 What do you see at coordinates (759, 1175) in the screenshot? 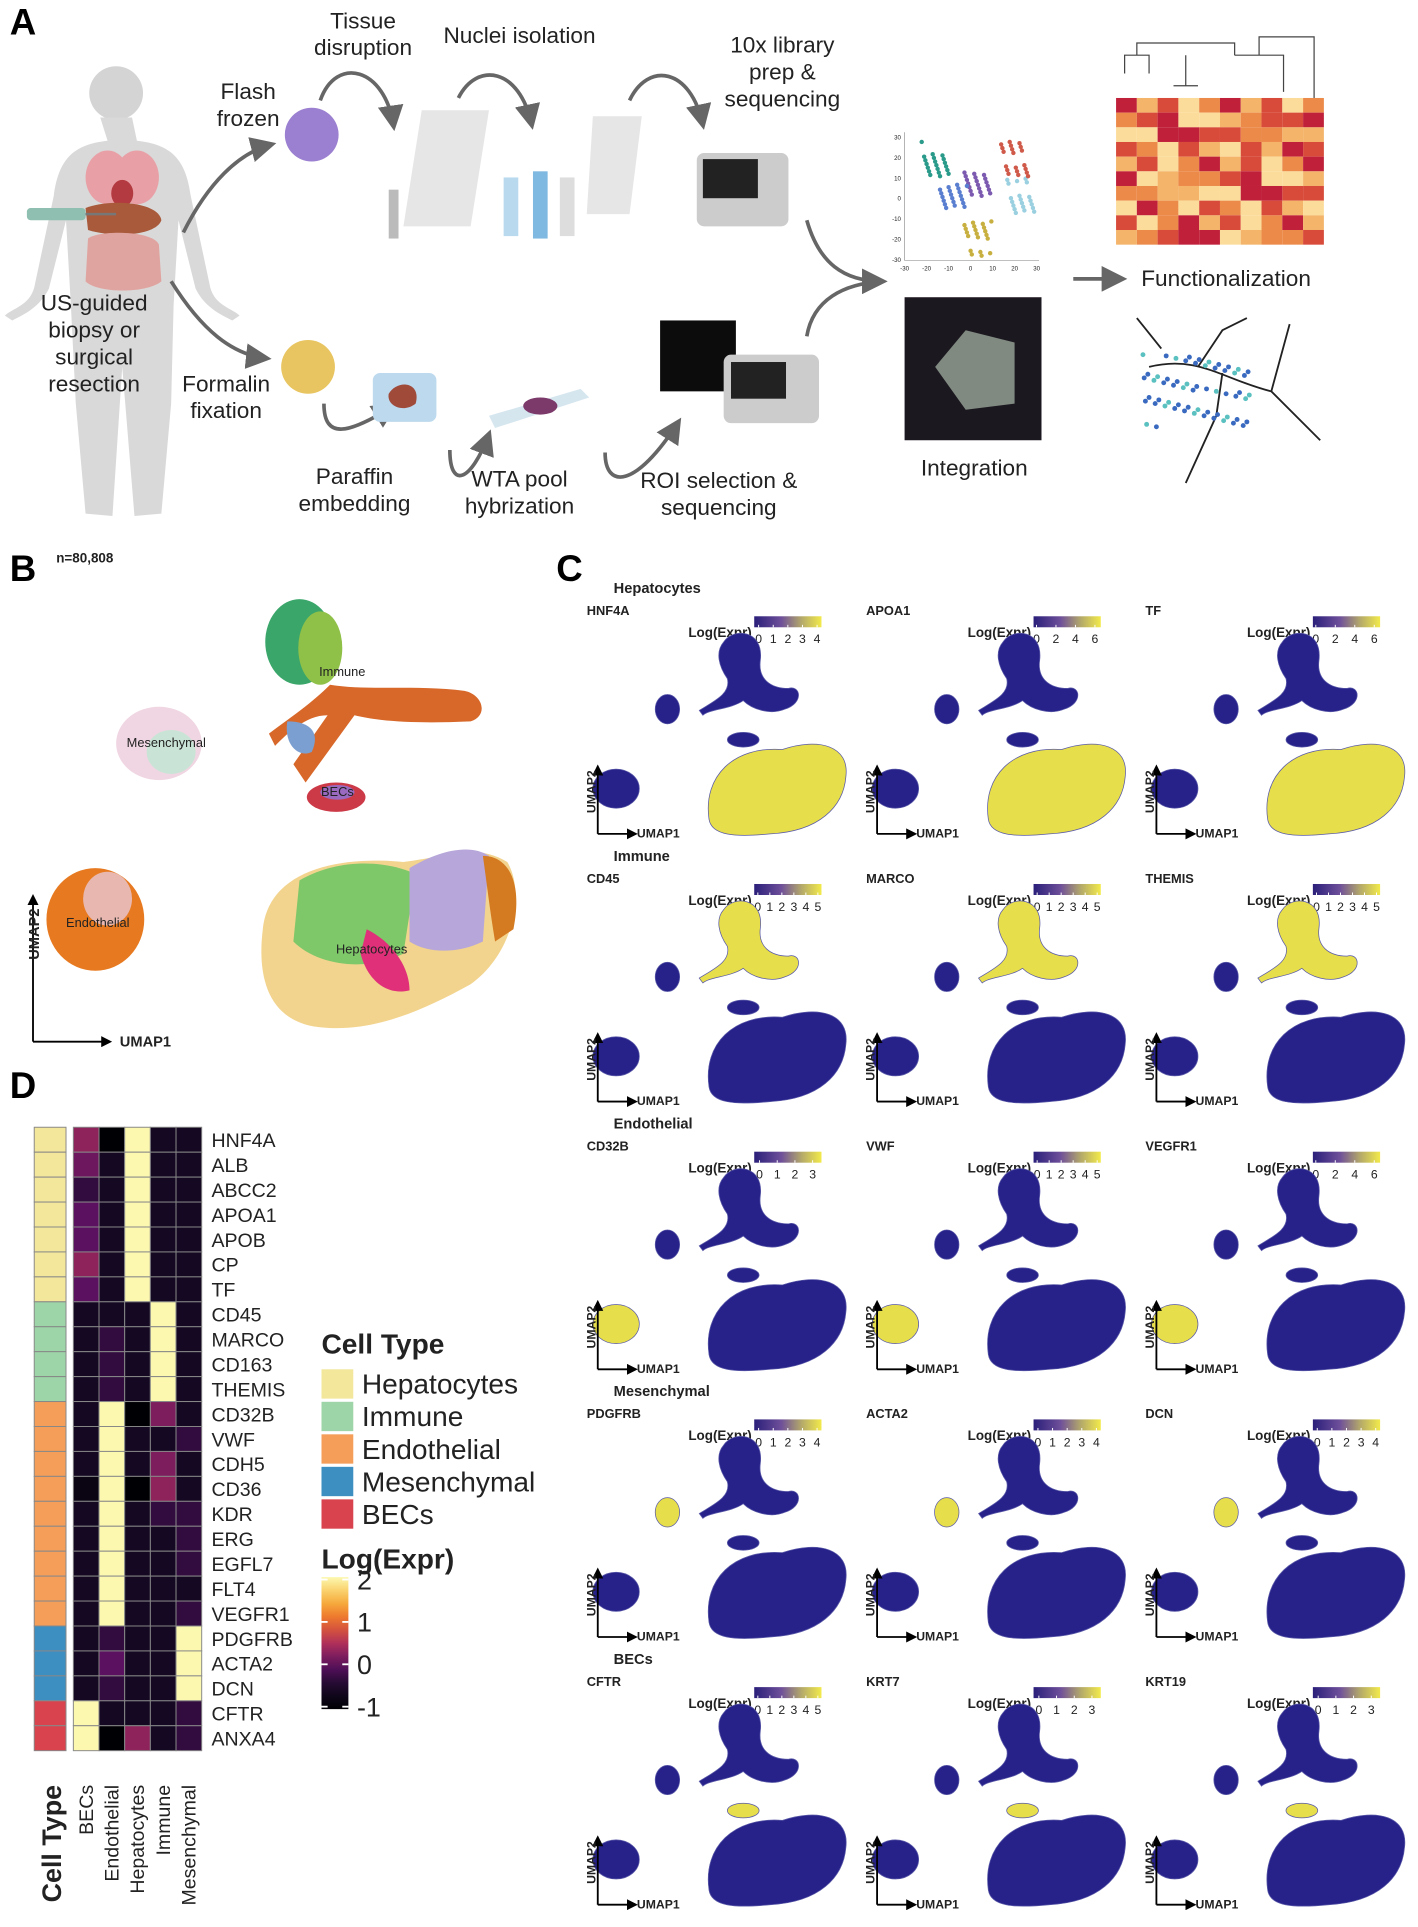
I see `colorbar-tick-label: 0` at bounding box center [759, 1175].